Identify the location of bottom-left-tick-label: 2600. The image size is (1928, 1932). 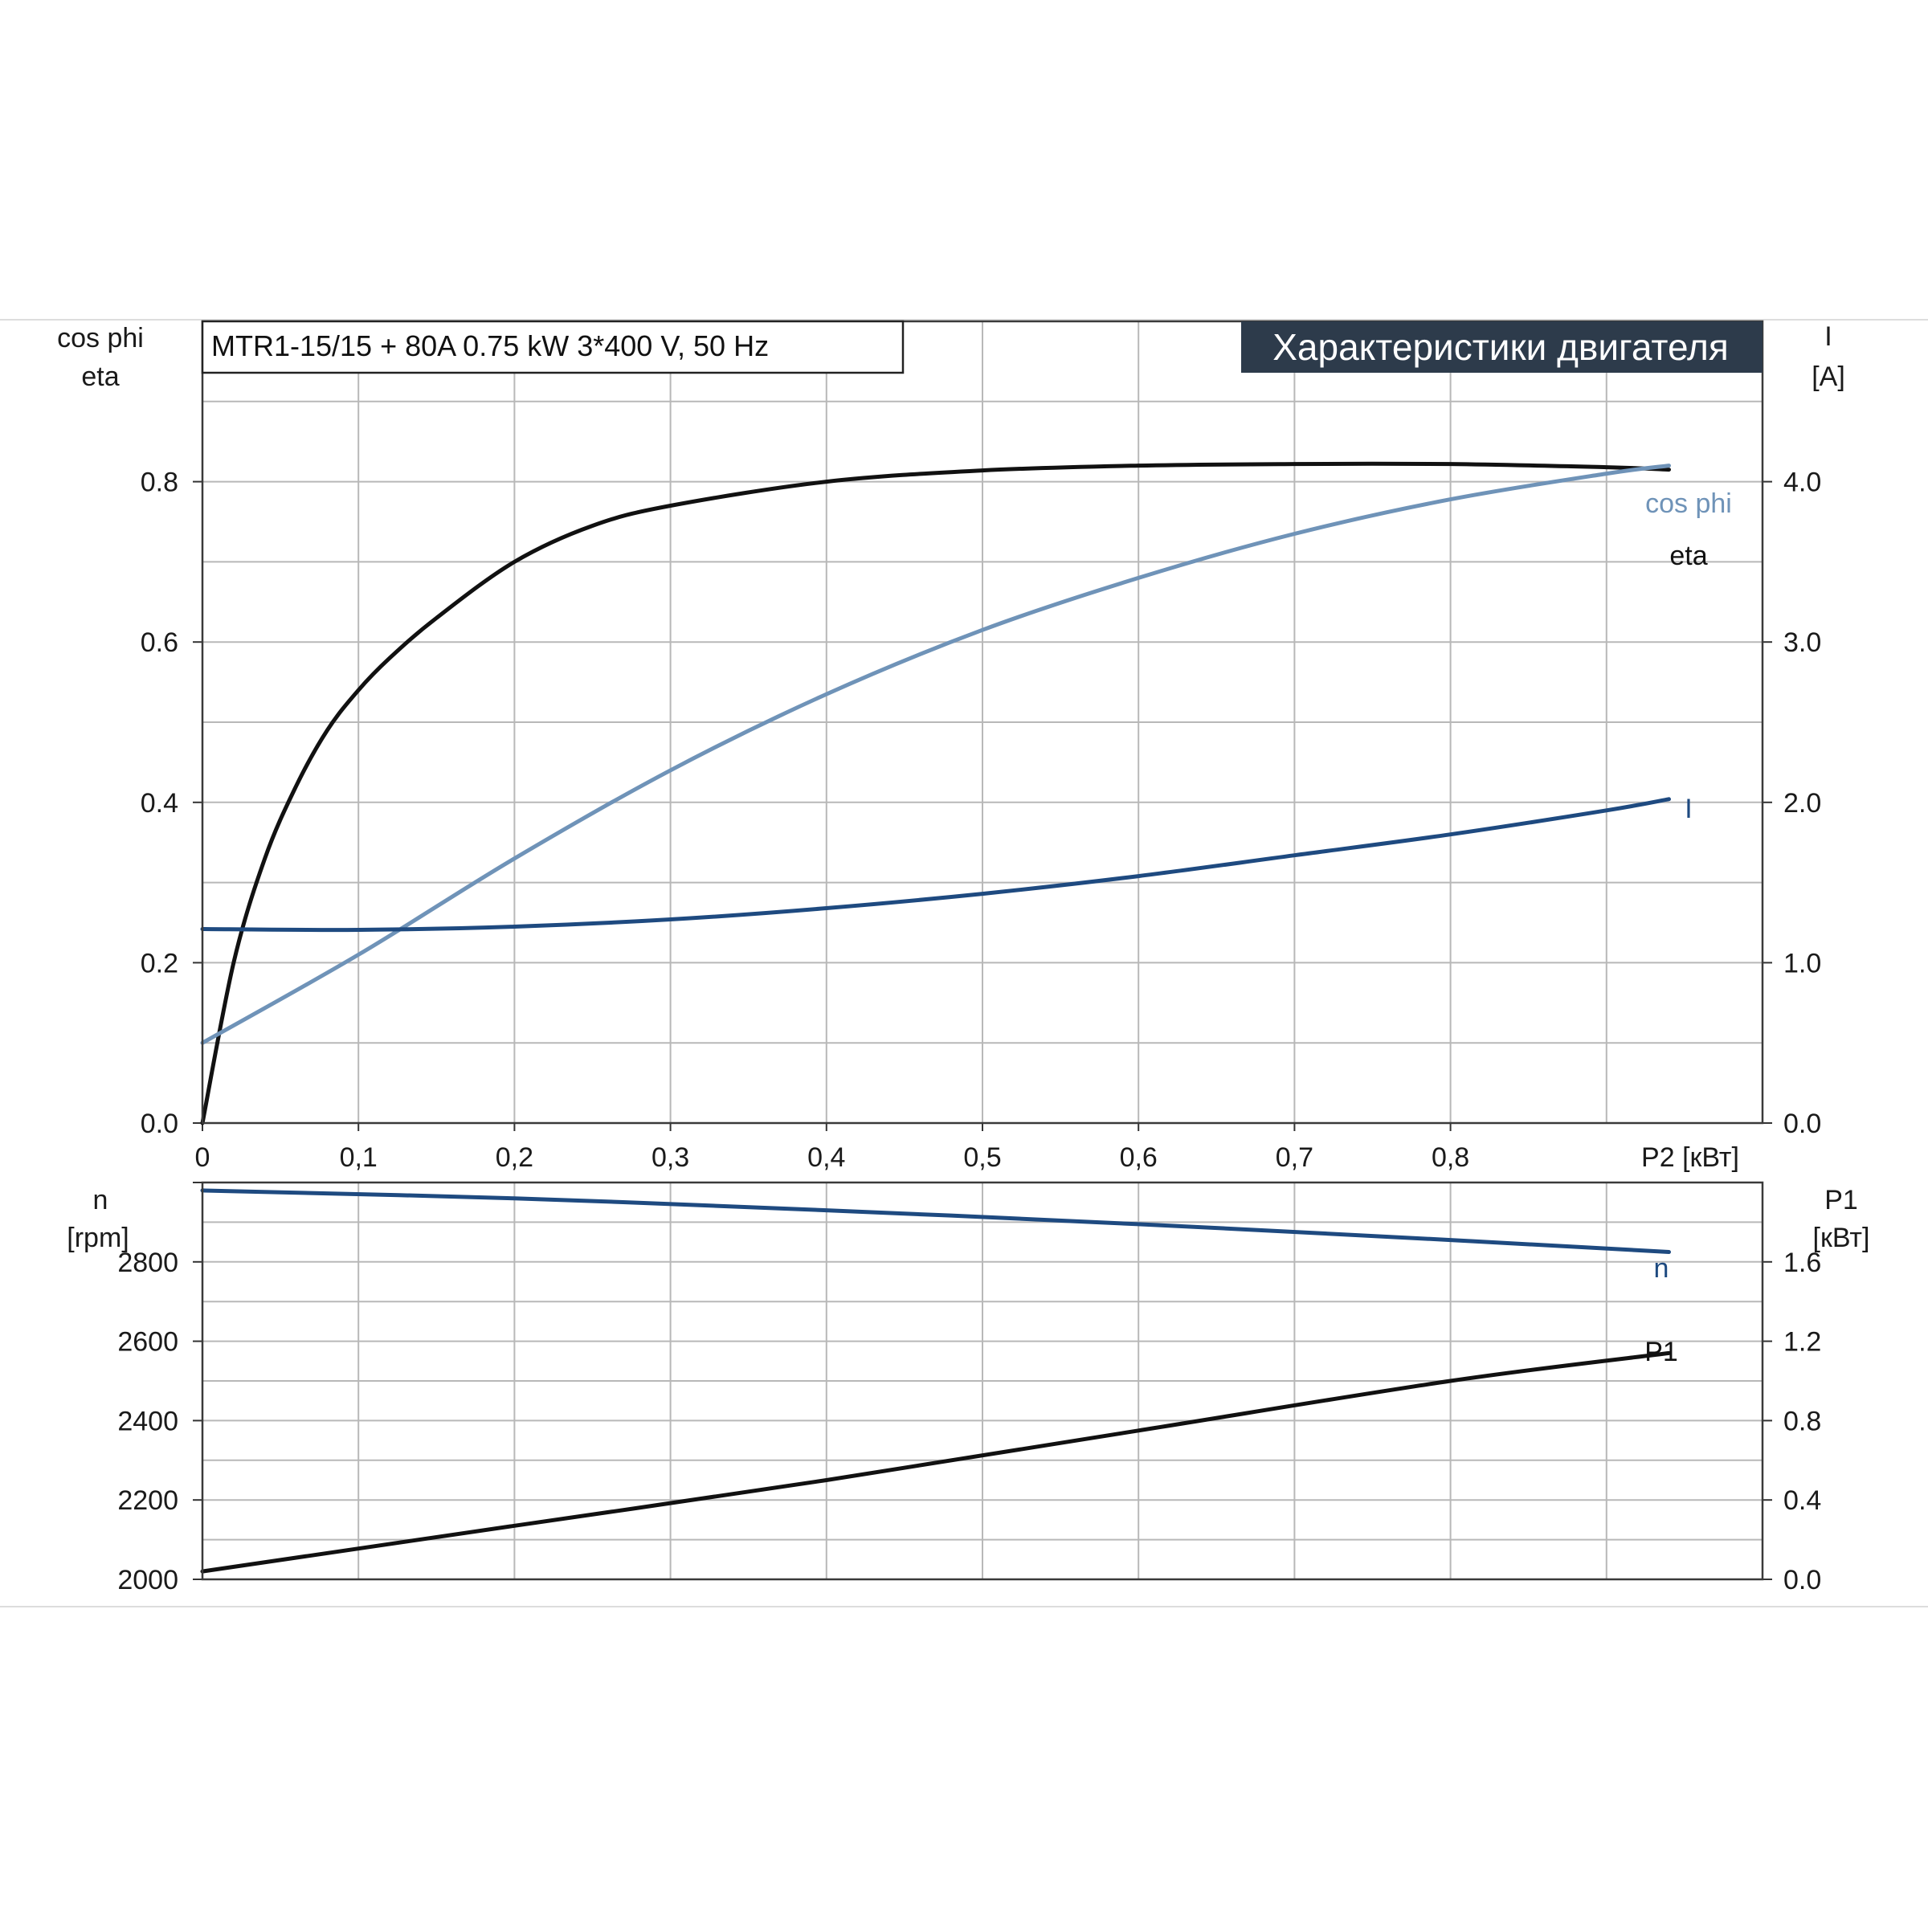
(147, 1342).